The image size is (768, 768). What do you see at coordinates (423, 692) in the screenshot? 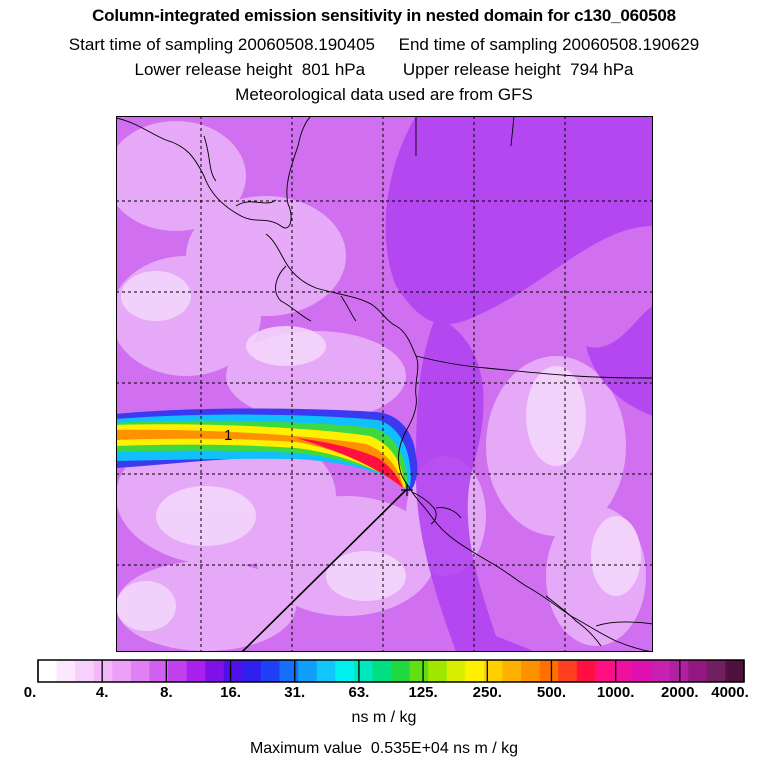
I see `colorbar-tick-label: 125.` at bounding box center [423, 692].